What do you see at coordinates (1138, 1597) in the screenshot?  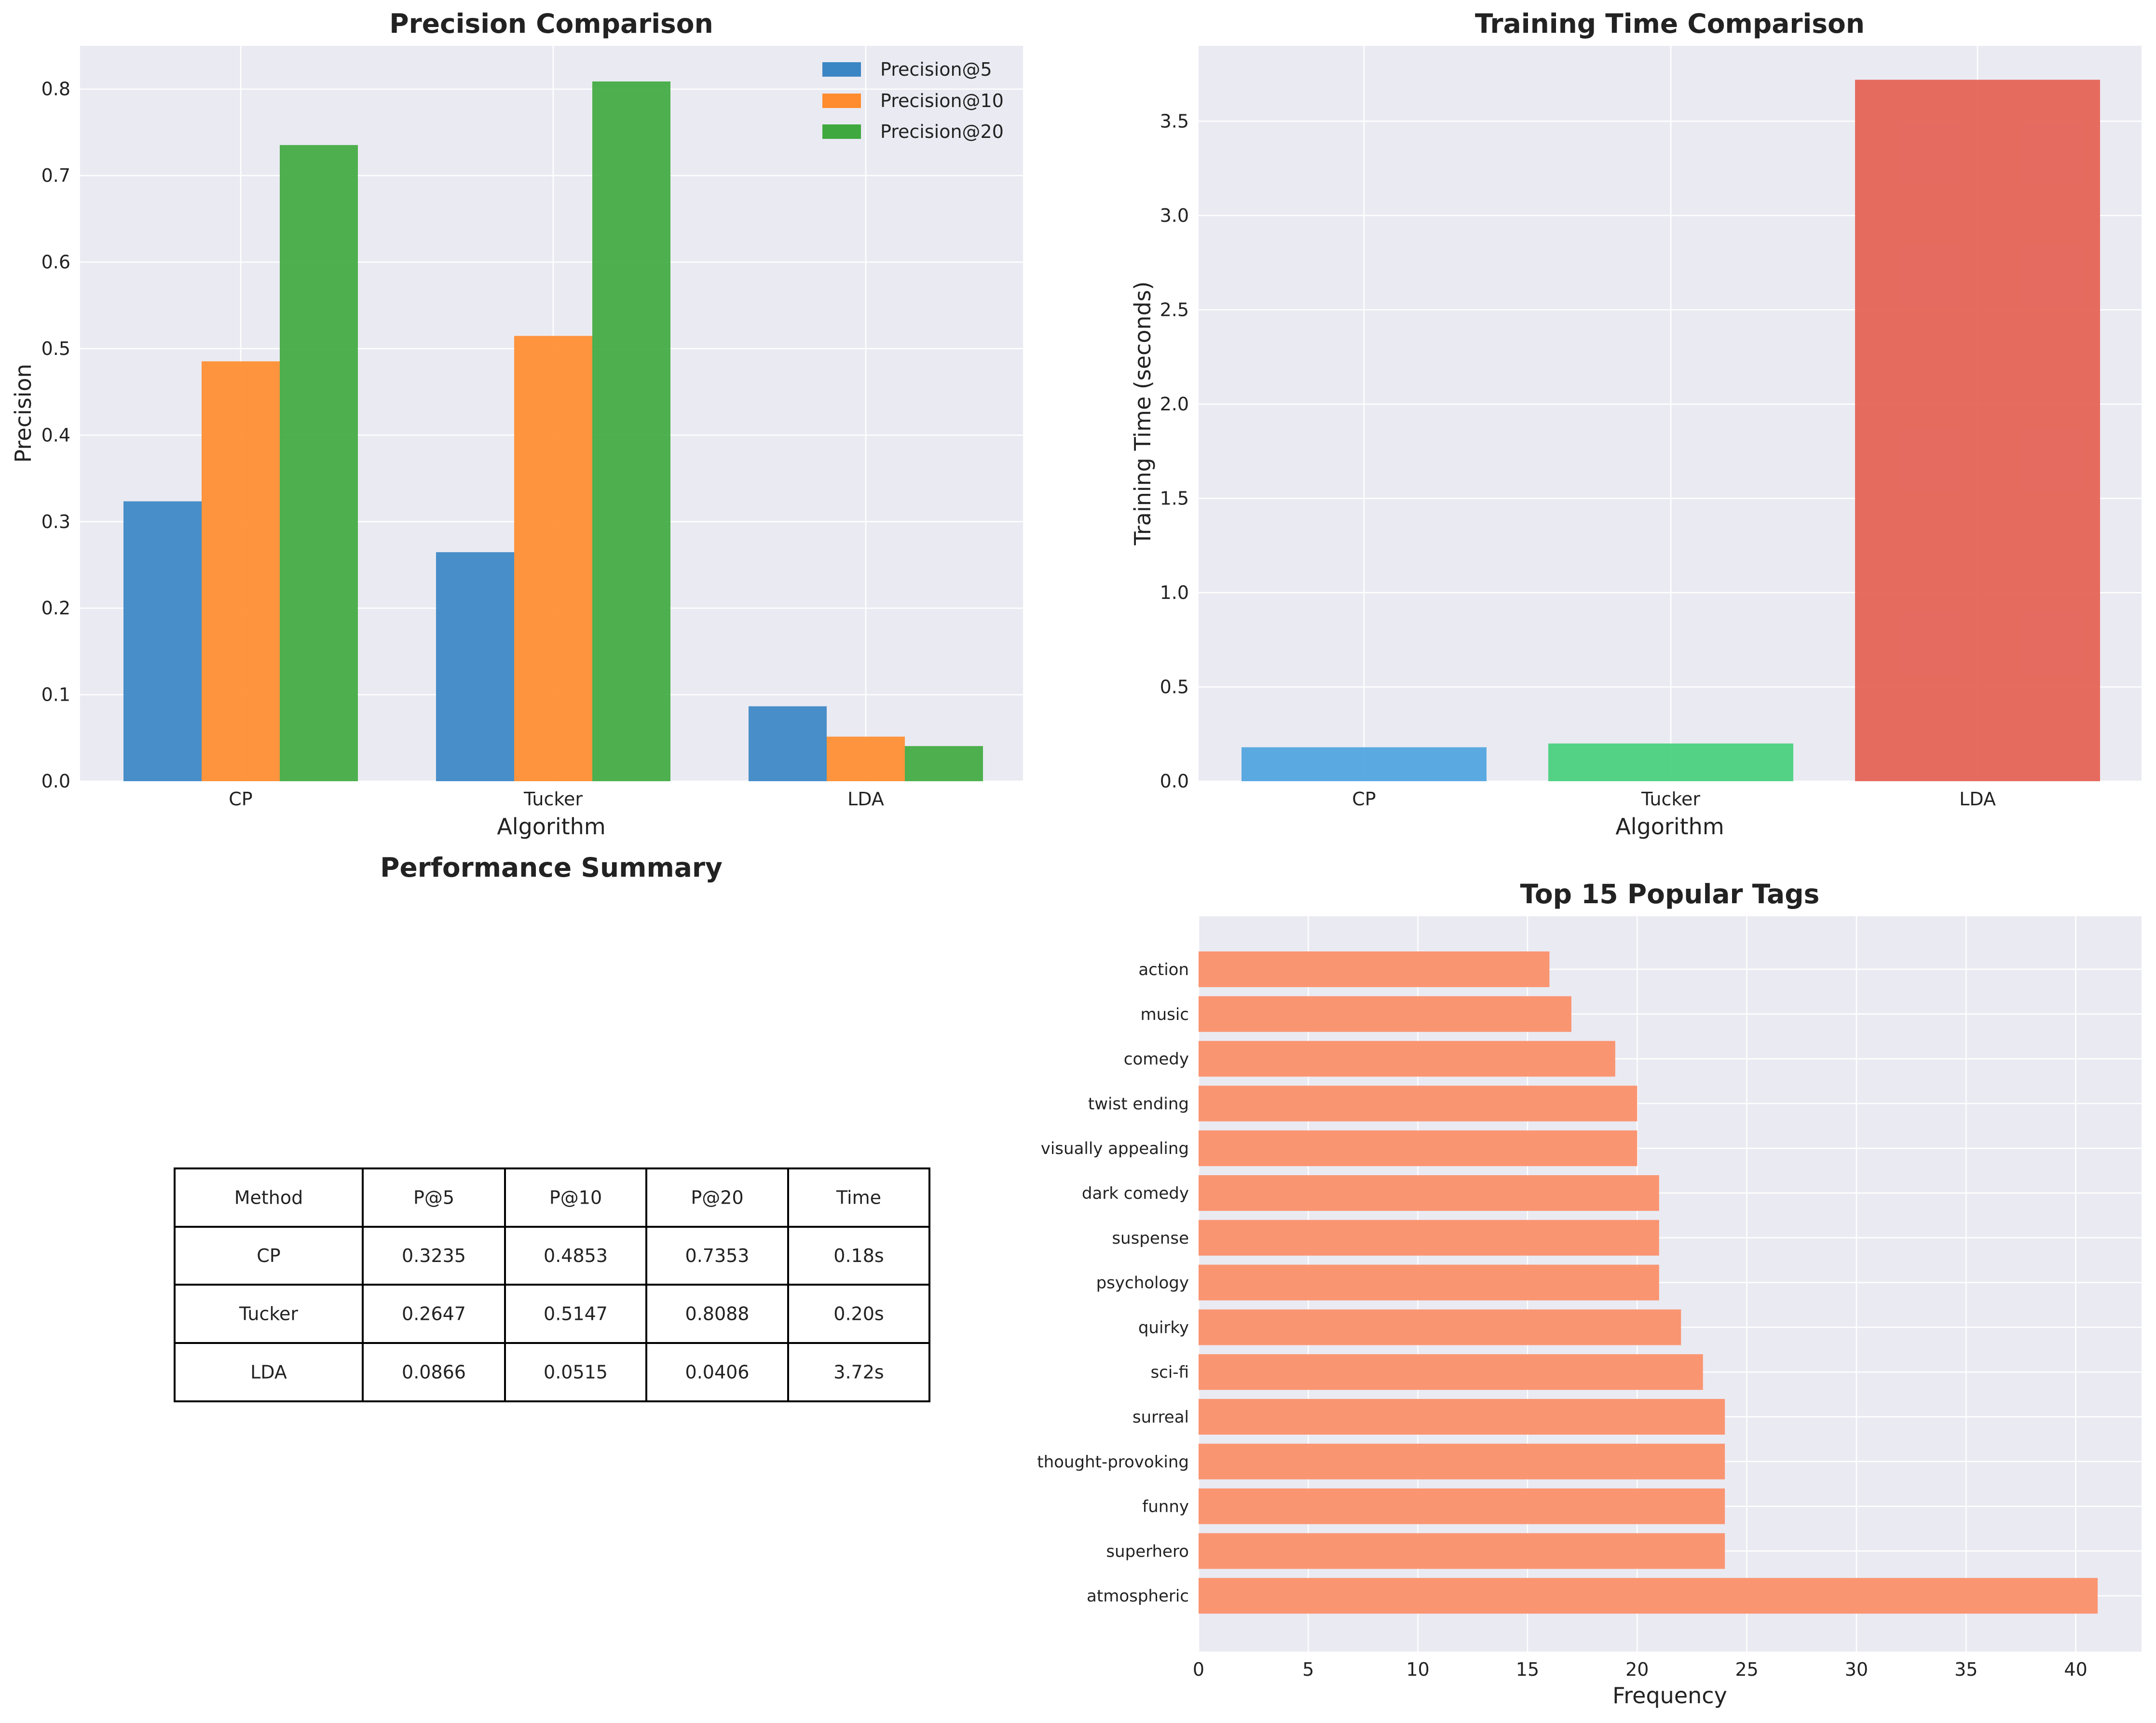 I see `y-tick-label-atmospheric: atmospheric` at bounding box center [1138, 1597].